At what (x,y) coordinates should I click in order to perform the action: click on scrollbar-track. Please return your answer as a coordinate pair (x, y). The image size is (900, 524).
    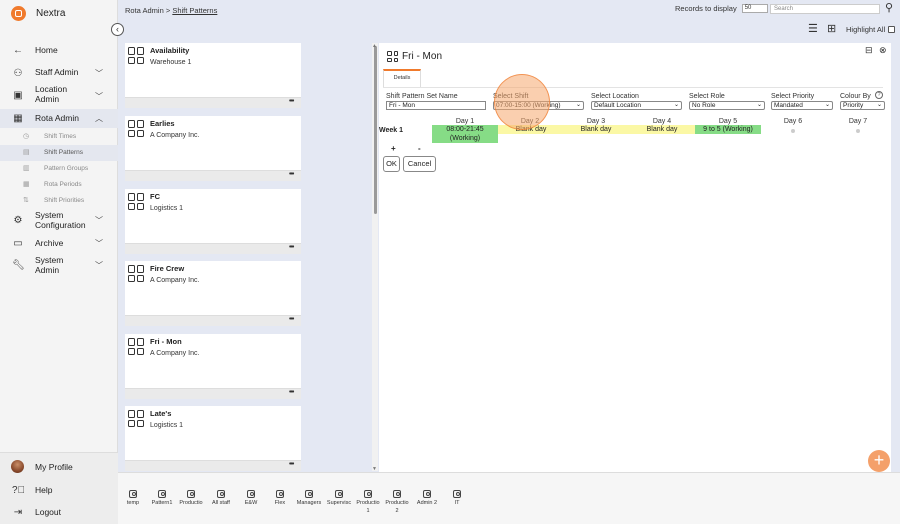
    Looking at the image, I should click on (375, 257).